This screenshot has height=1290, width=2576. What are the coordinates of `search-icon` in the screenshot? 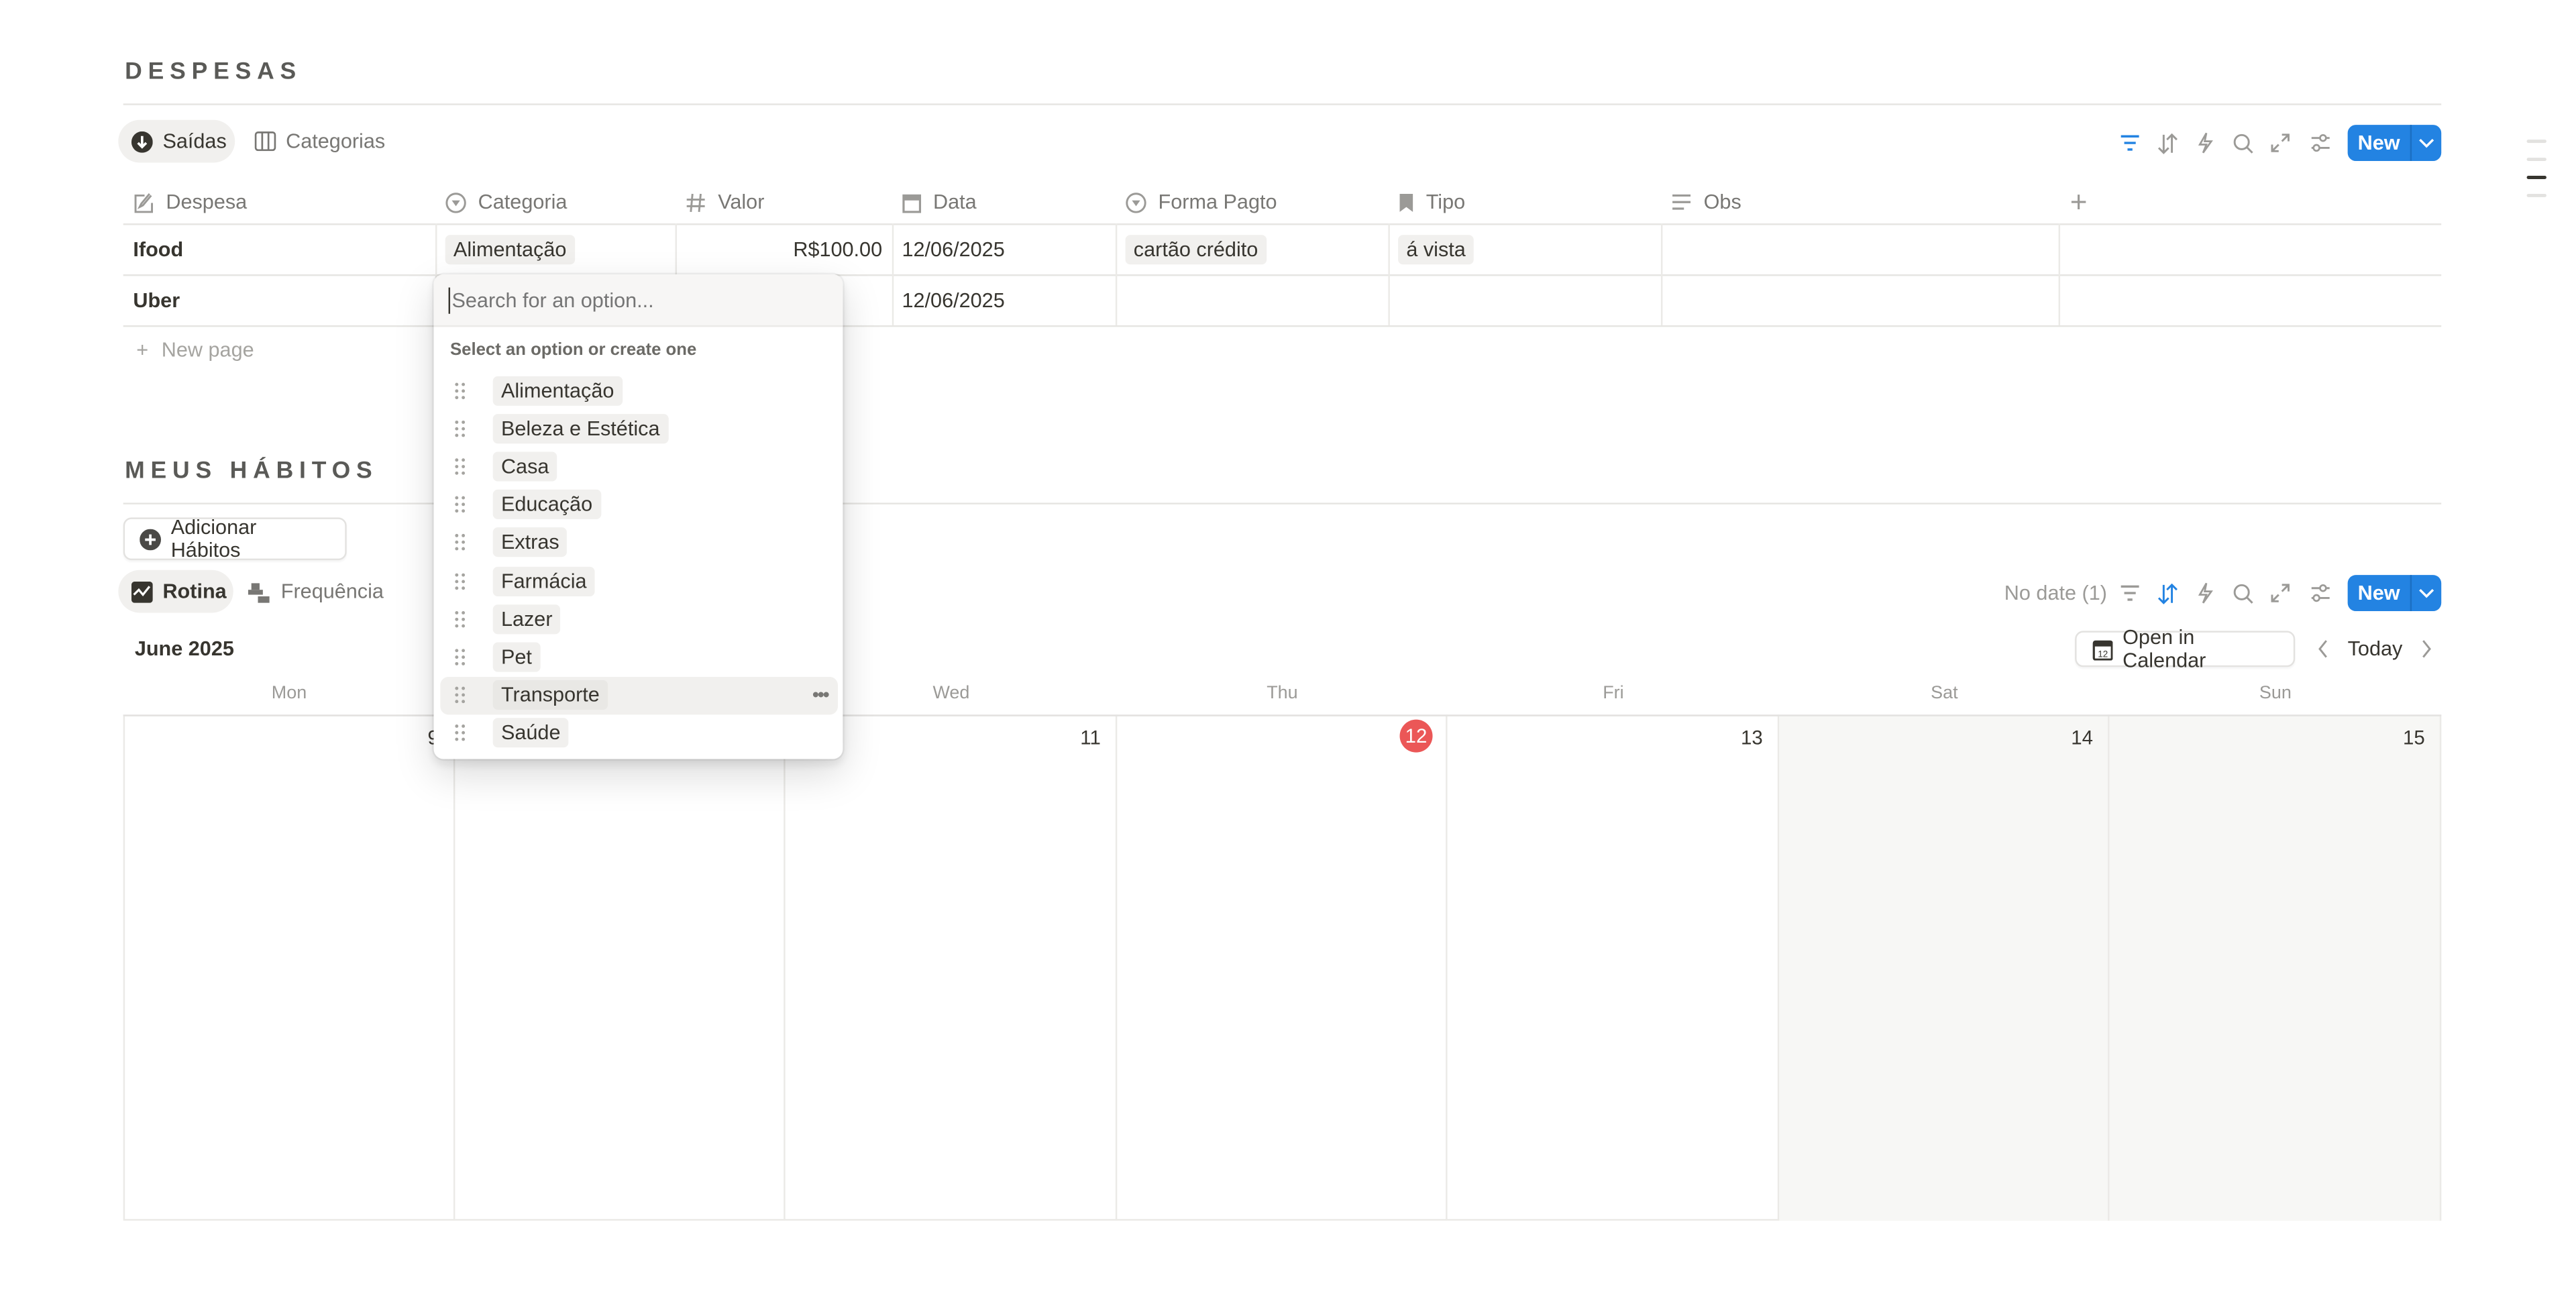 It's located at (2242, 143).